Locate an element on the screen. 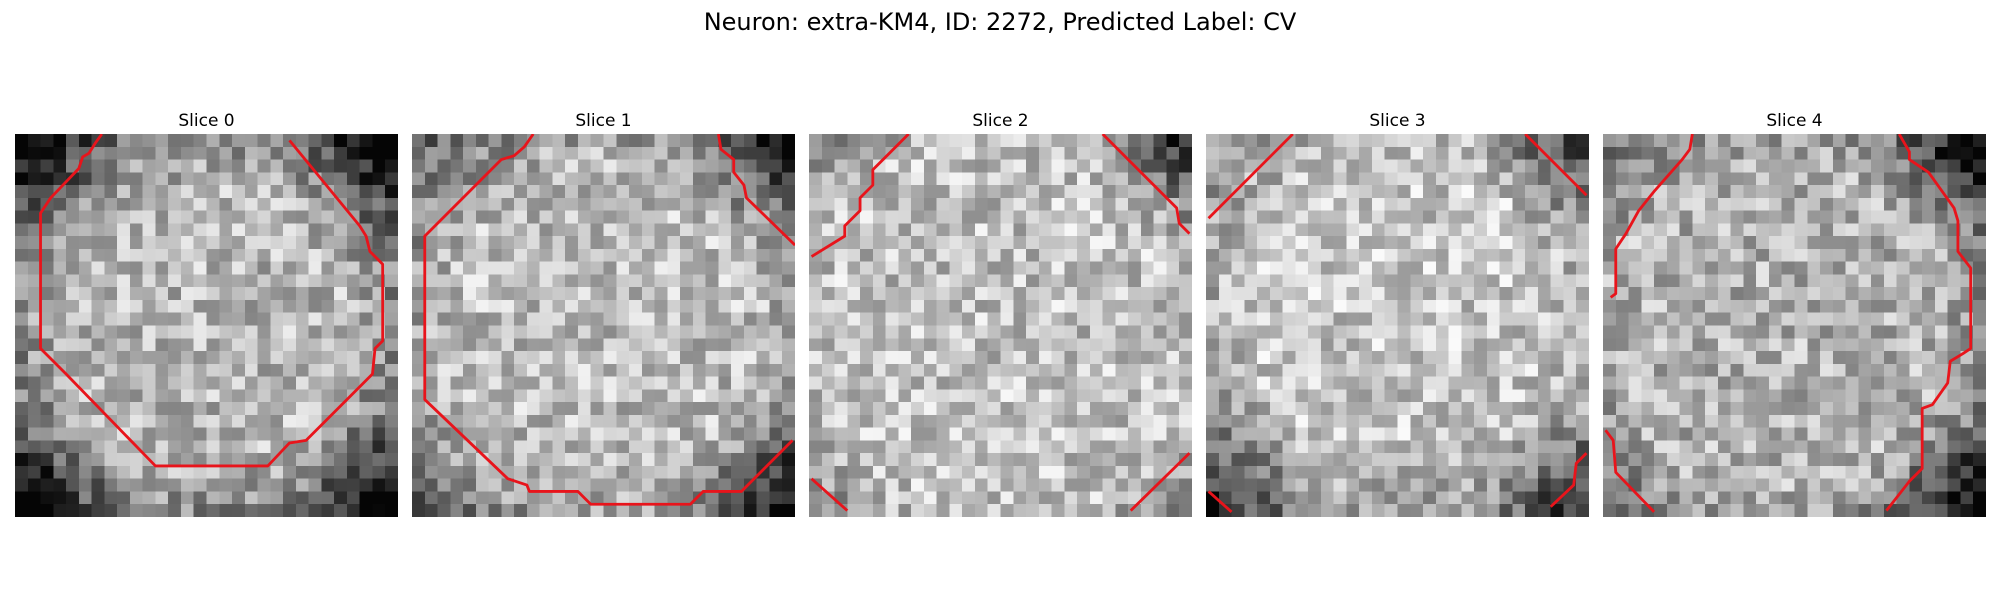 The image size is (2000, 600). slice-panel-2: Slice 2 is located at coordinates (1000, 312).